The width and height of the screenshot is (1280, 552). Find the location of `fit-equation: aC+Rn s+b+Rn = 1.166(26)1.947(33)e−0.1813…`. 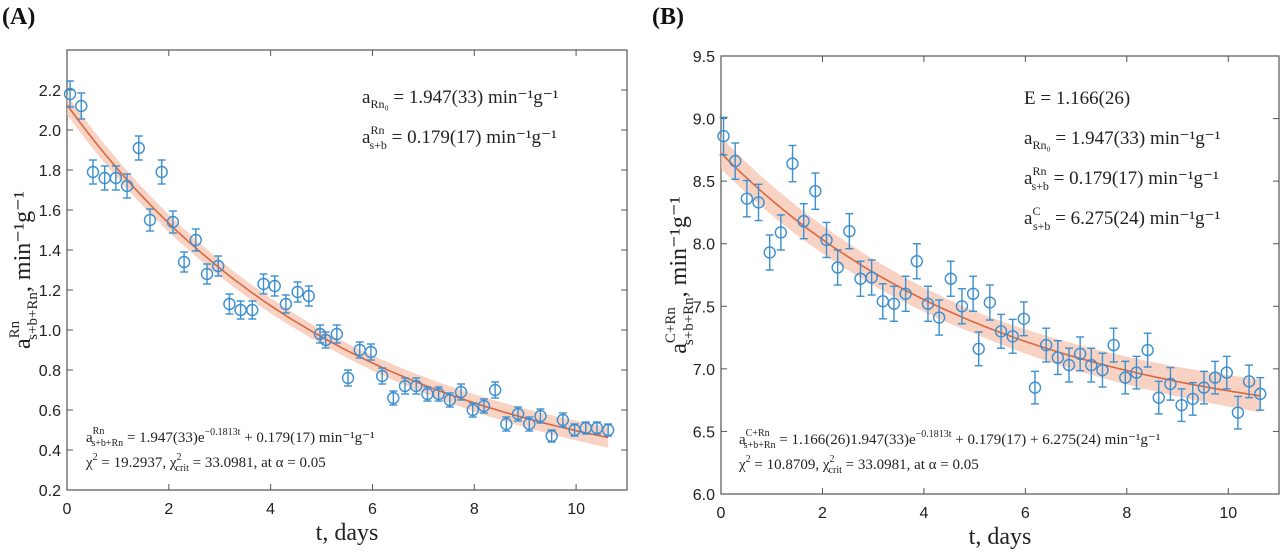

fit-equation: aC+Rn s+b+Rn = 1.166(26)1.947(33)e−0.1813… is located at coordinates (949, 439).